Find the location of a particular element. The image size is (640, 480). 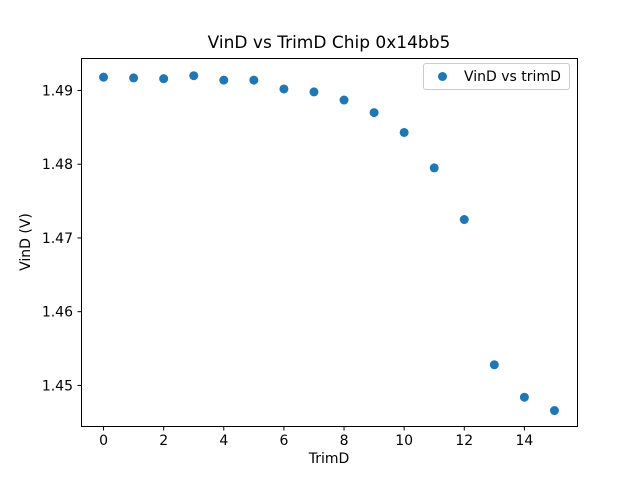

legend: VinD vs trimD is located at coordinates (496, 76).